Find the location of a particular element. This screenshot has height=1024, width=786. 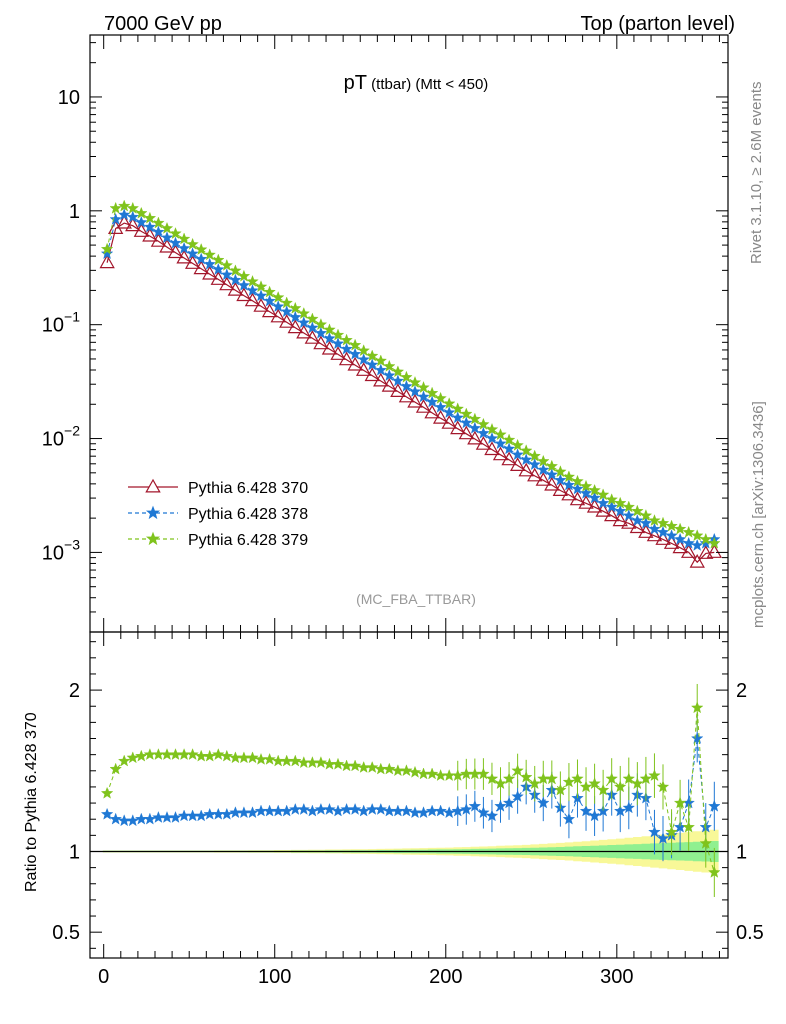

x-tick-label: 200 is located at coordinates (445, 977).